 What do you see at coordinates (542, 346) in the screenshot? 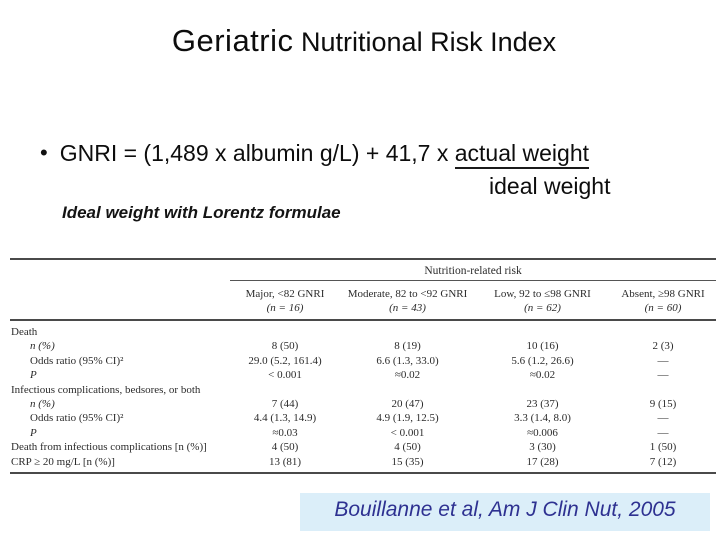
I see `table-cell: 10 (16)` at bounding box center [542, 346].